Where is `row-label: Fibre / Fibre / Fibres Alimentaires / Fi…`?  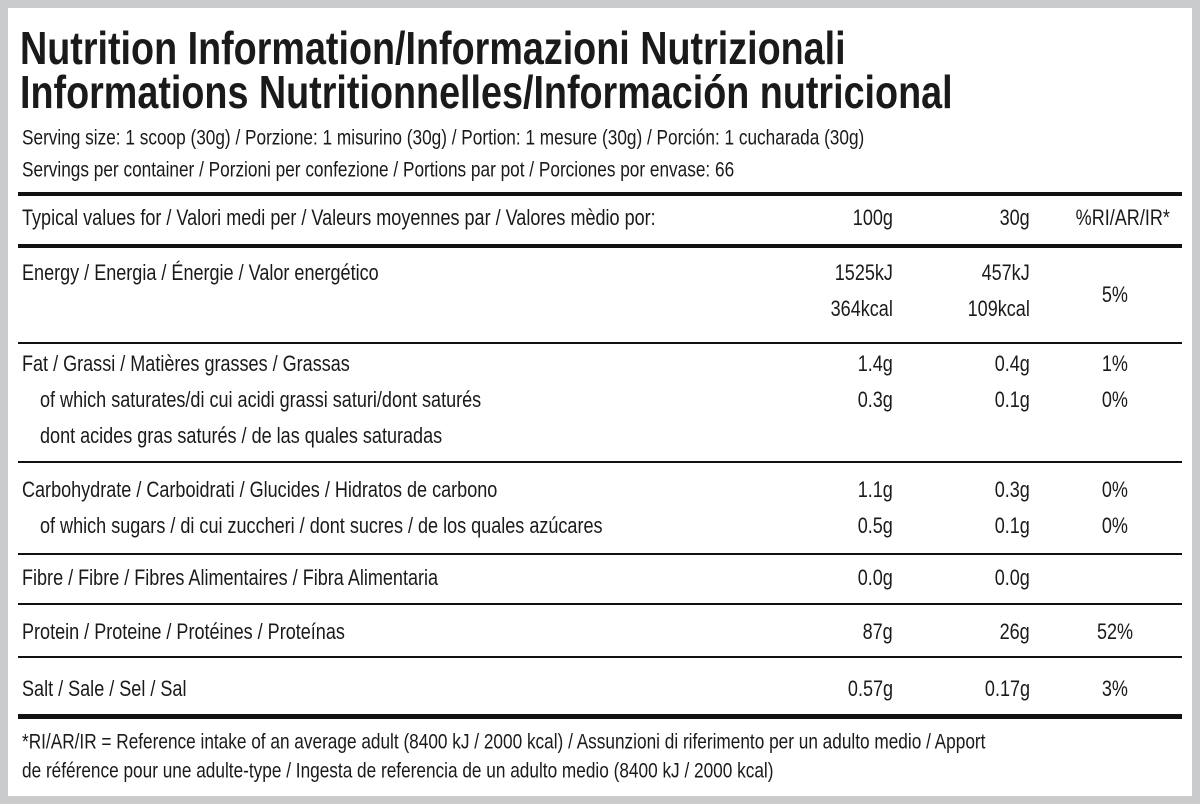 row-label: Fibre / Fibre / Fibres Alimentaires / Fi… is located at coordinates (230, 577).